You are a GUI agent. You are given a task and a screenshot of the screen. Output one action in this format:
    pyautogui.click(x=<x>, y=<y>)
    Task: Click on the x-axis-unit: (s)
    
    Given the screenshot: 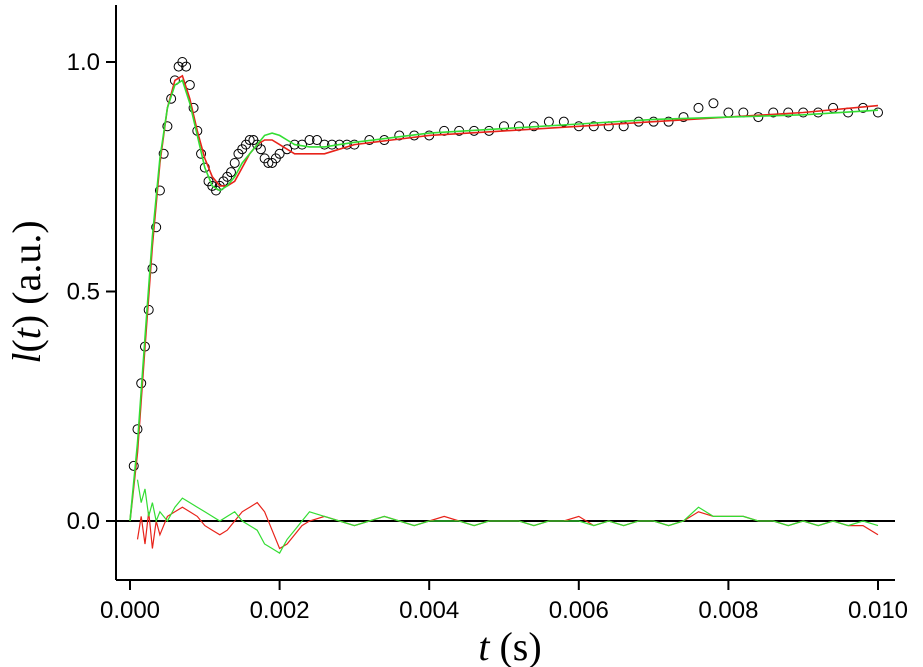 What is the action you would take?
    pyautogui.click(x=520, y=645)
    